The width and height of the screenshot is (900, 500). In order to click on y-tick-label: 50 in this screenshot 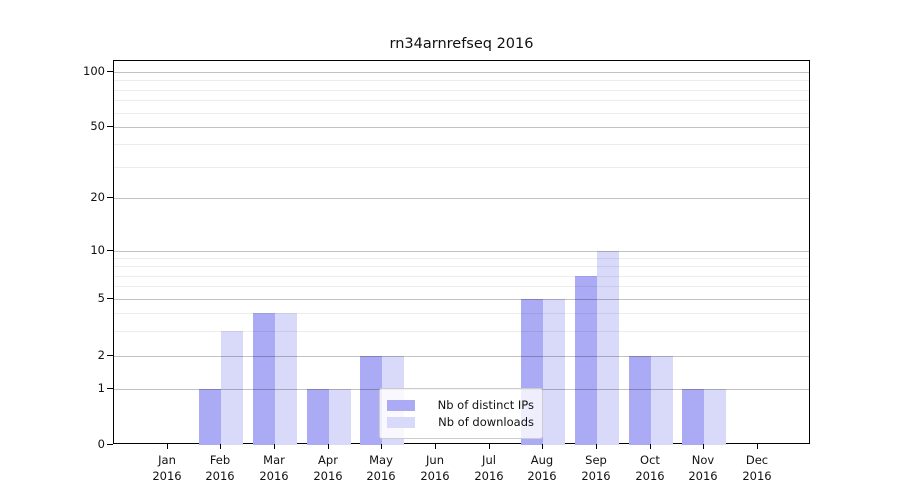, I will do `click(97, 126)`.